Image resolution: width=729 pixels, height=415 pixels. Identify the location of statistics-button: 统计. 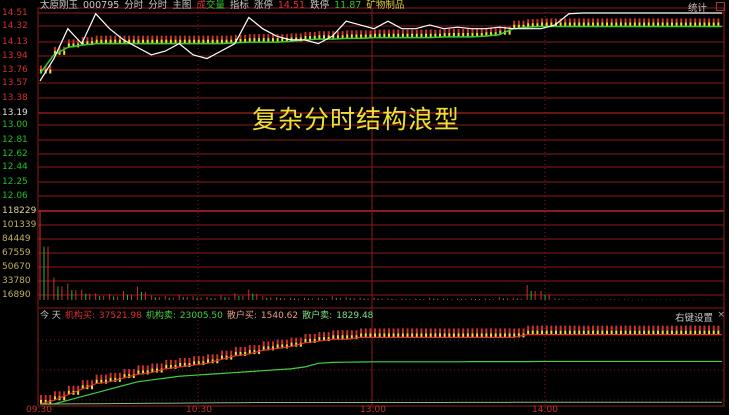
(697, 8).